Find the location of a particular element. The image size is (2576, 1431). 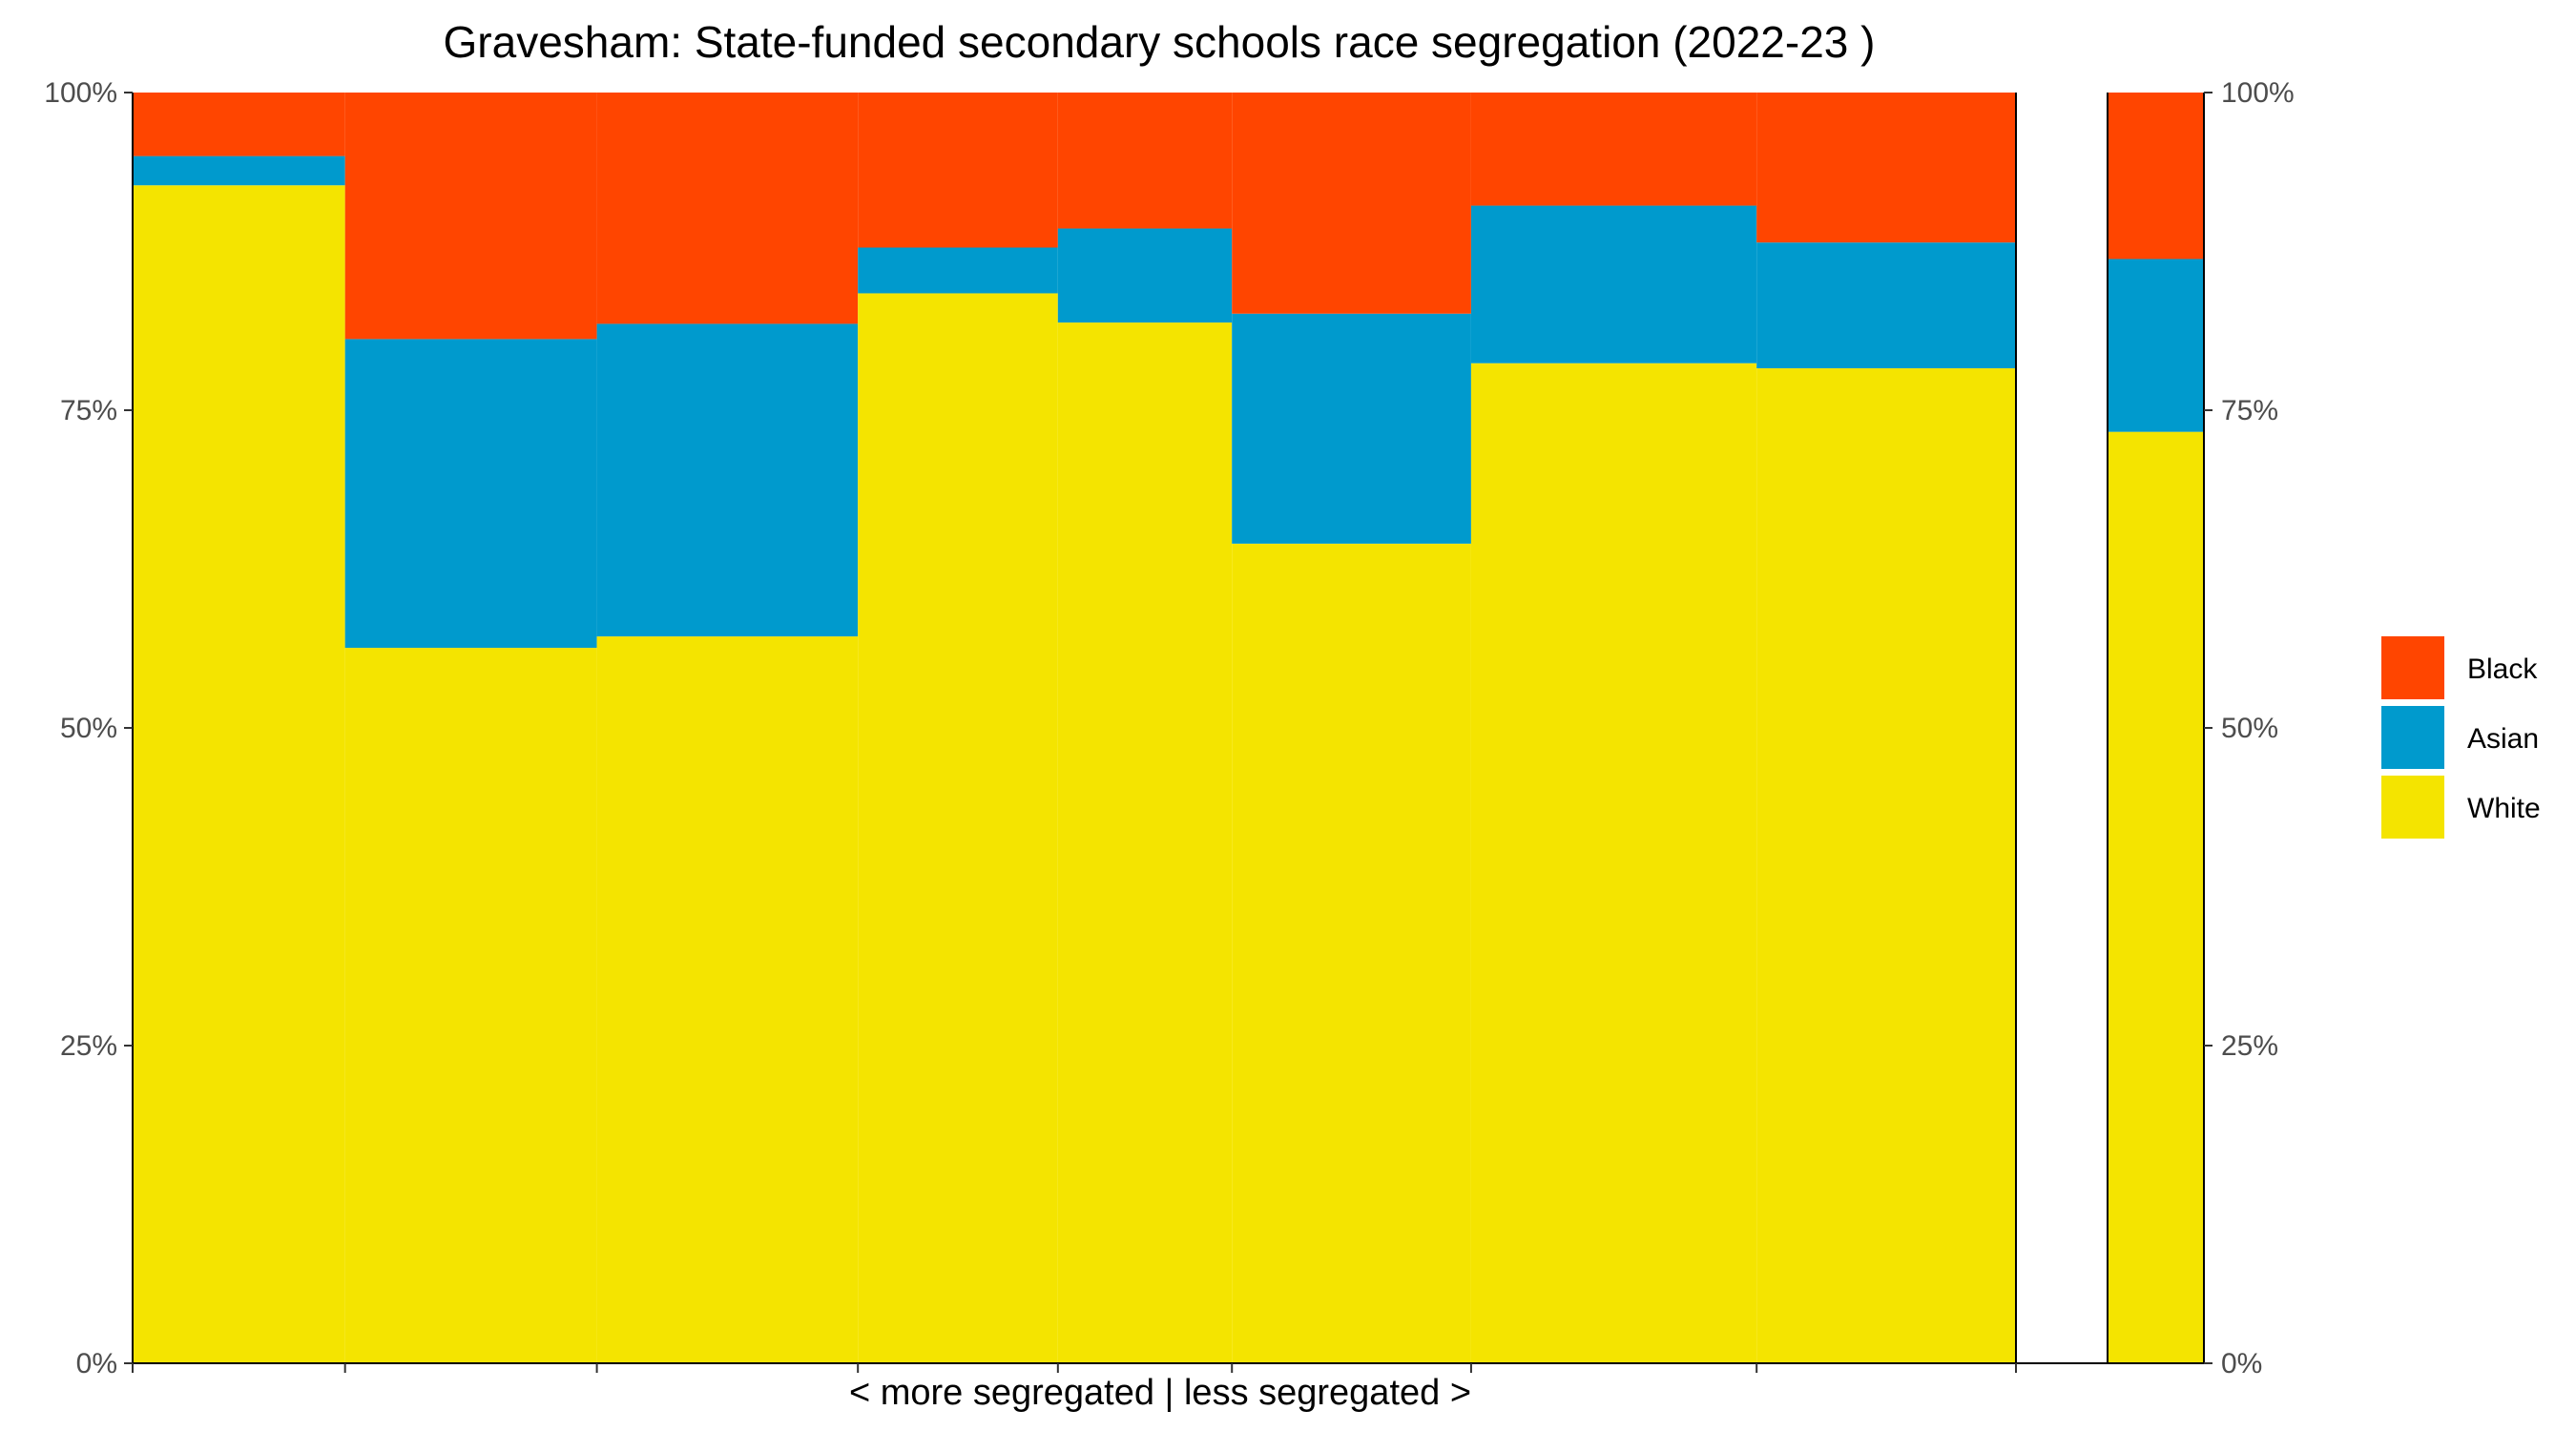

legend-label-asian: Asian is located at coordinates (2503, 739).